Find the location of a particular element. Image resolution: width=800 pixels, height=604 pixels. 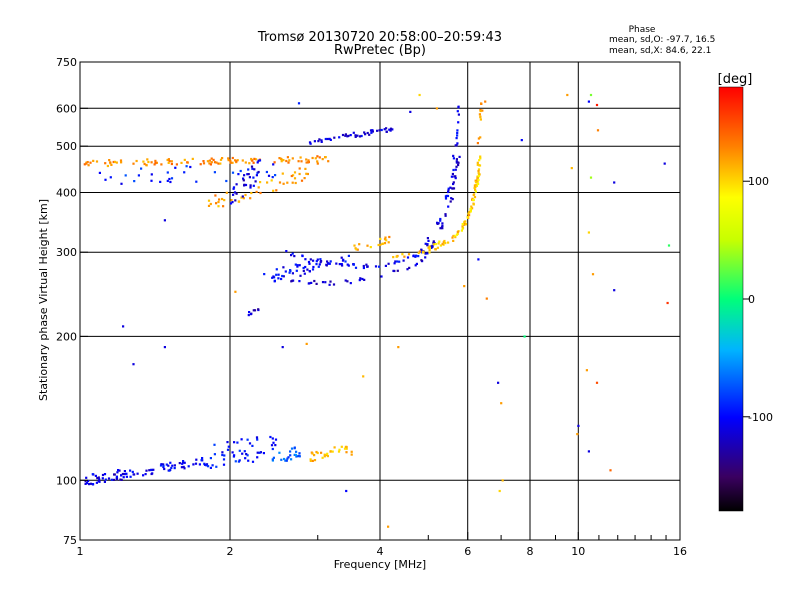

stats-heading: Phase is located at coordinates (642, 30).